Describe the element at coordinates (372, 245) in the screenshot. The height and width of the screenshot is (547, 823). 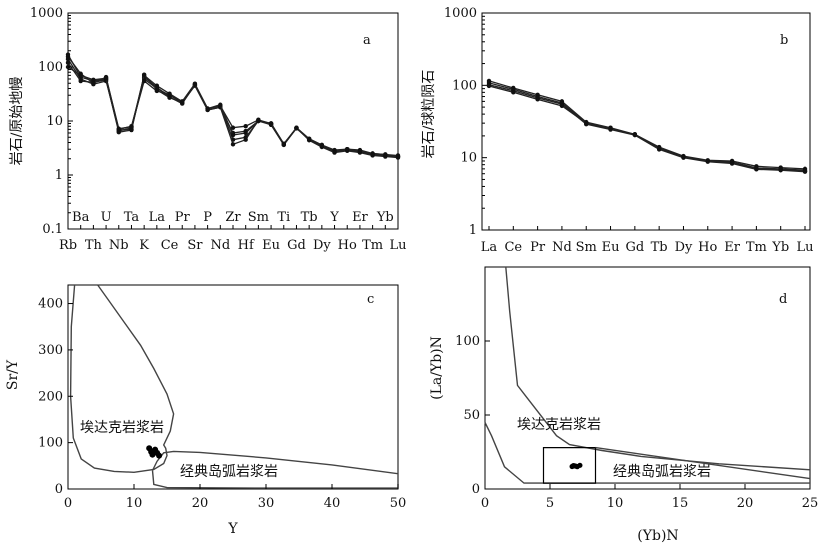
I see `panel-a-xlabel-bottom: Tm` at that location.